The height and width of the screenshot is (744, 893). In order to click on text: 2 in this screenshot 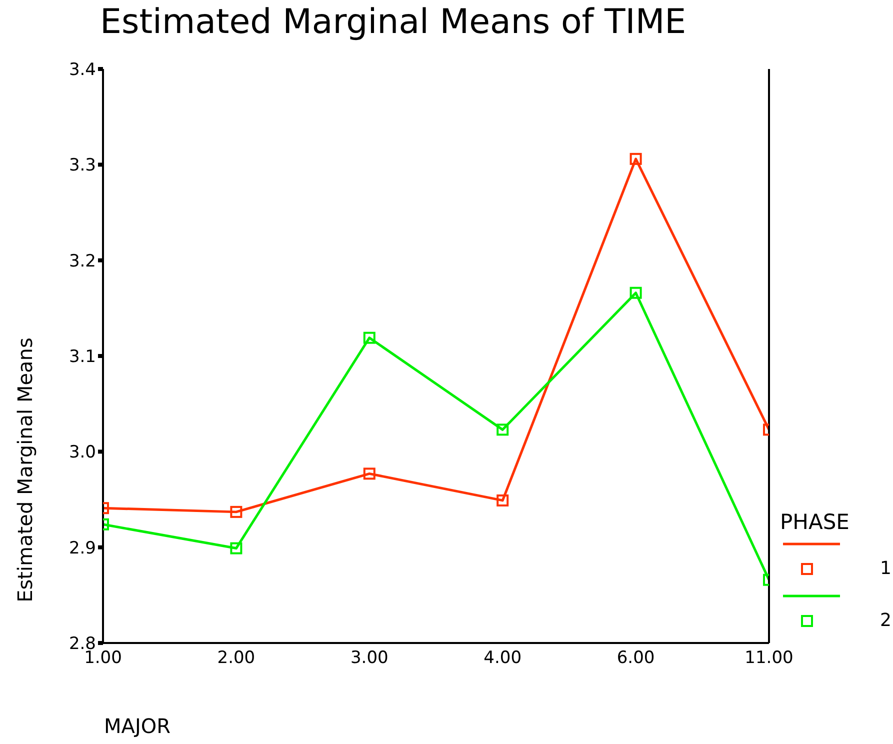, I will do `click(886, 620)`.